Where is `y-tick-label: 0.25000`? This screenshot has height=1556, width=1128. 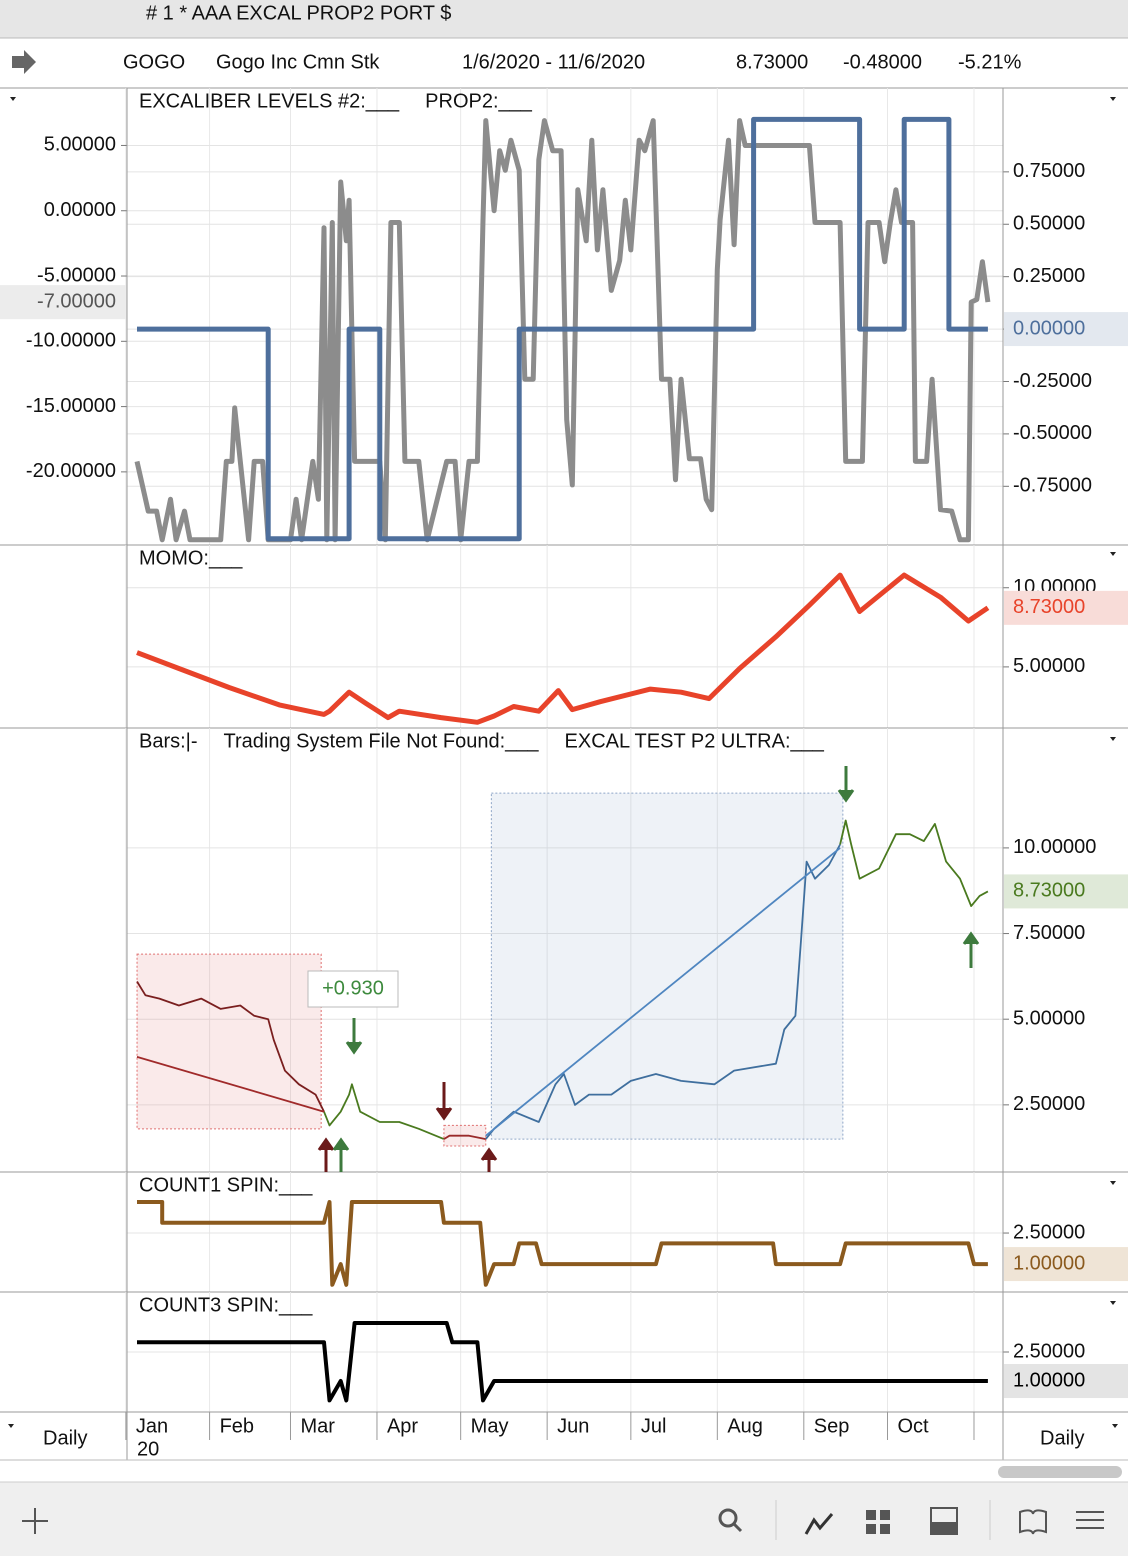
y-tick-label: 0.25000 is located at coordinates (1049, 276).